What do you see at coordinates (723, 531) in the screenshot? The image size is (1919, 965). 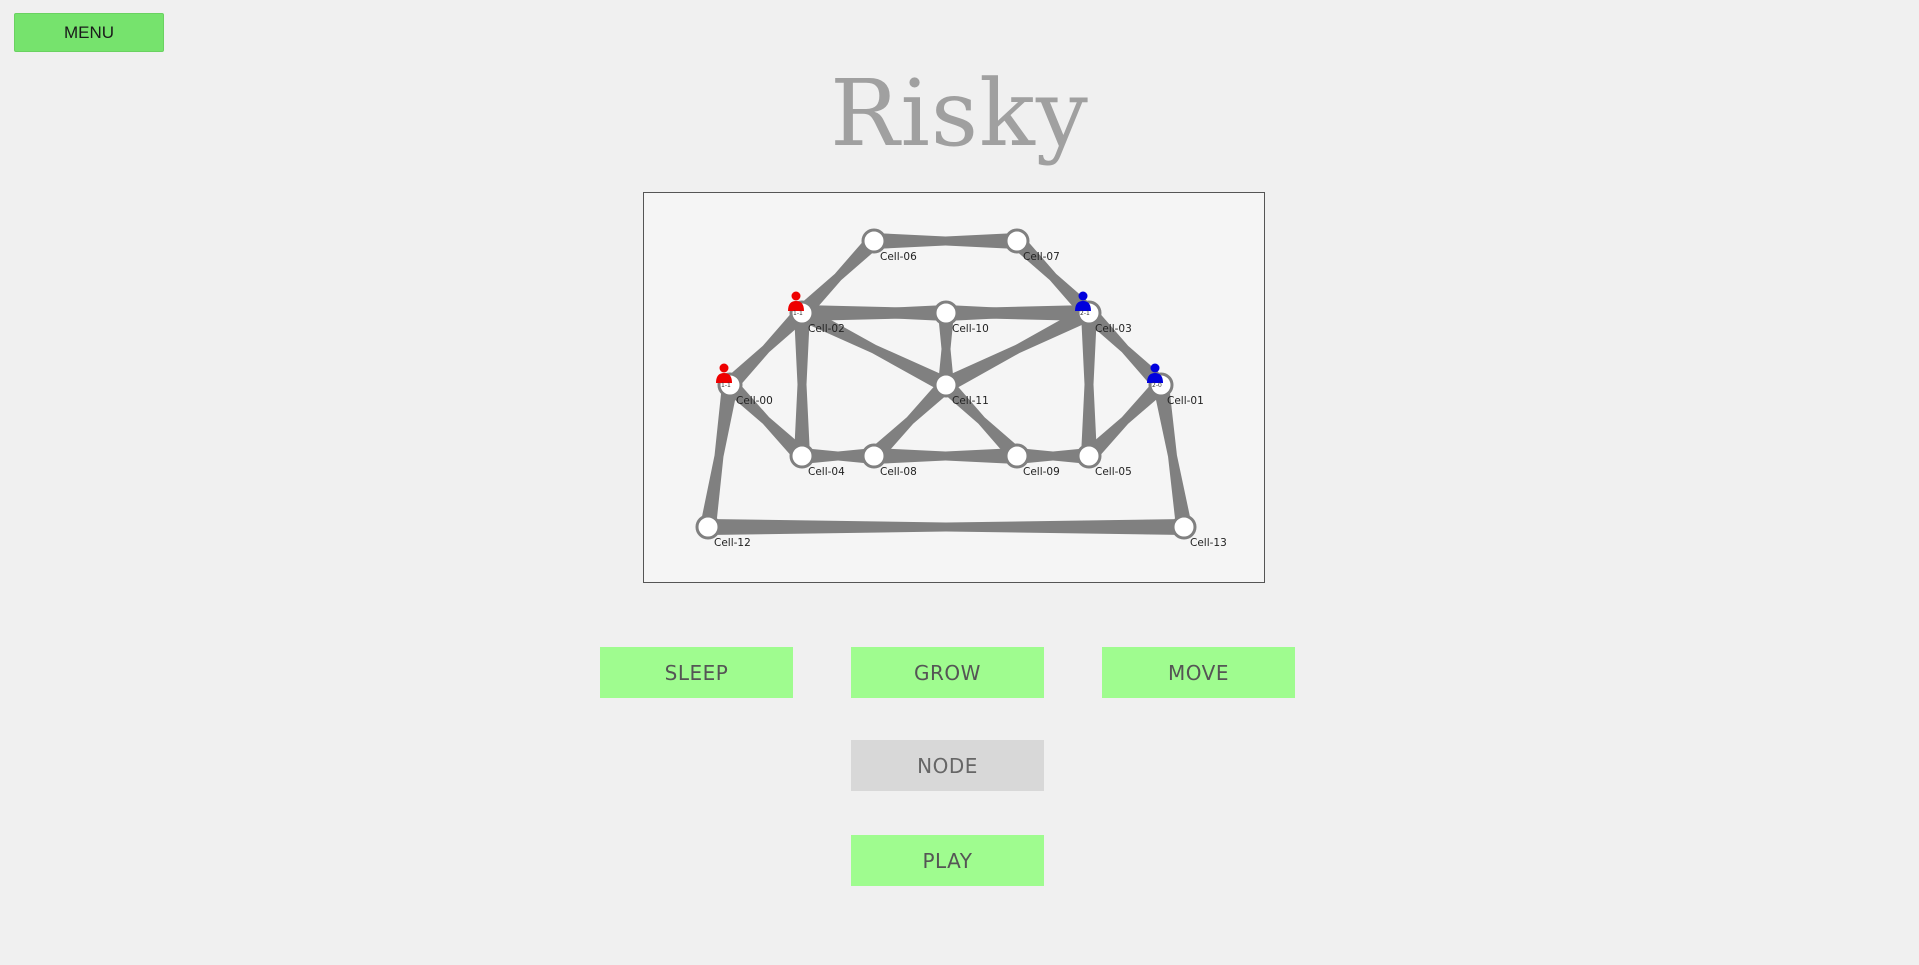 I see `cell-cell-12: Cell-12` at bounding box center [723, 531].